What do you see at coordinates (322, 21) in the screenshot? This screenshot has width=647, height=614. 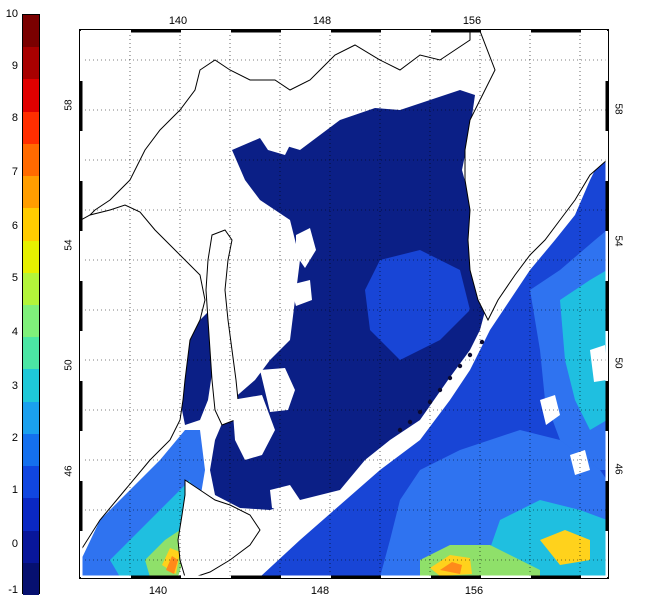 I see `lon-tick-top-148: 148` at bounding box center [322, 21].